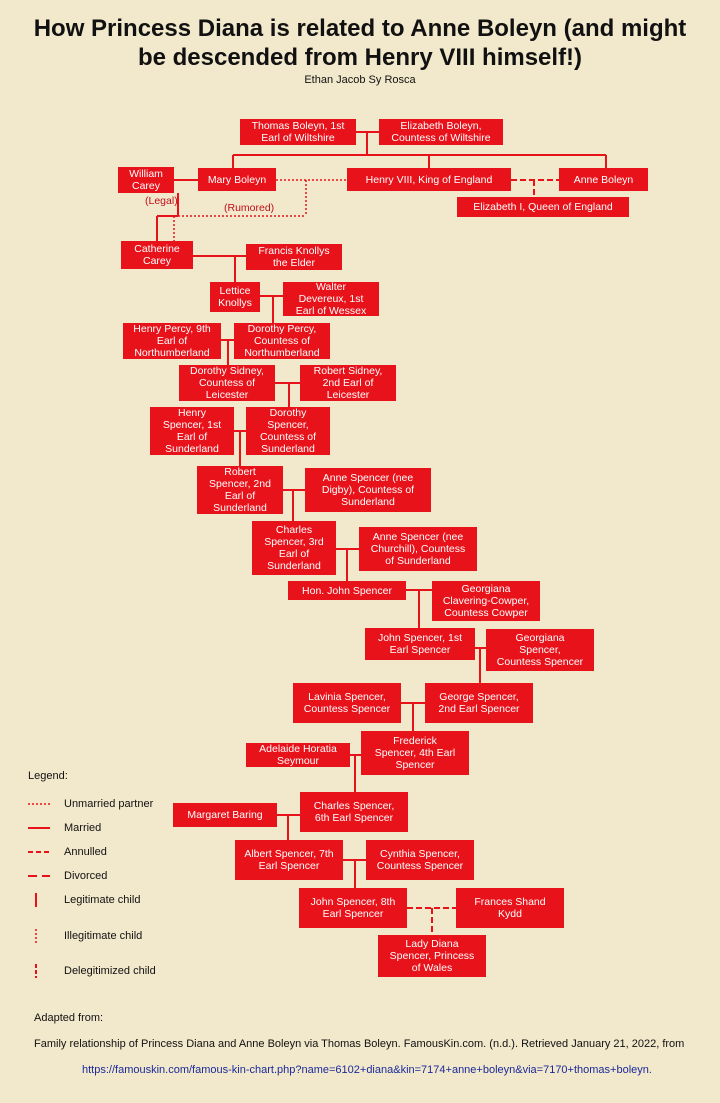 This screenshot has width=720, height=1103. I want to click on legend-divorced-symbol, so click(39, 876).